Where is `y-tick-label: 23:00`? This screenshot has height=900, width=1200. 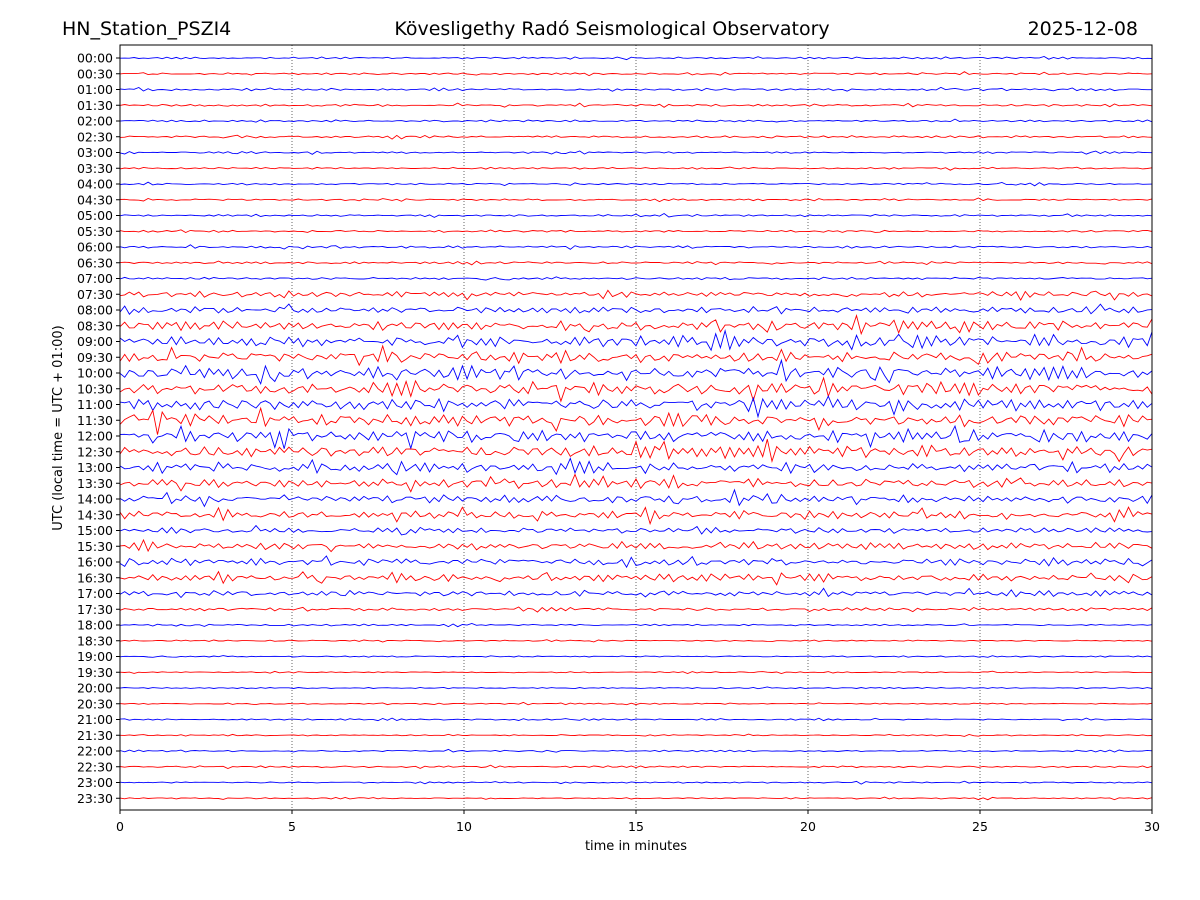 y-tick-label: 23:00 is located at coordinates (95, 782).